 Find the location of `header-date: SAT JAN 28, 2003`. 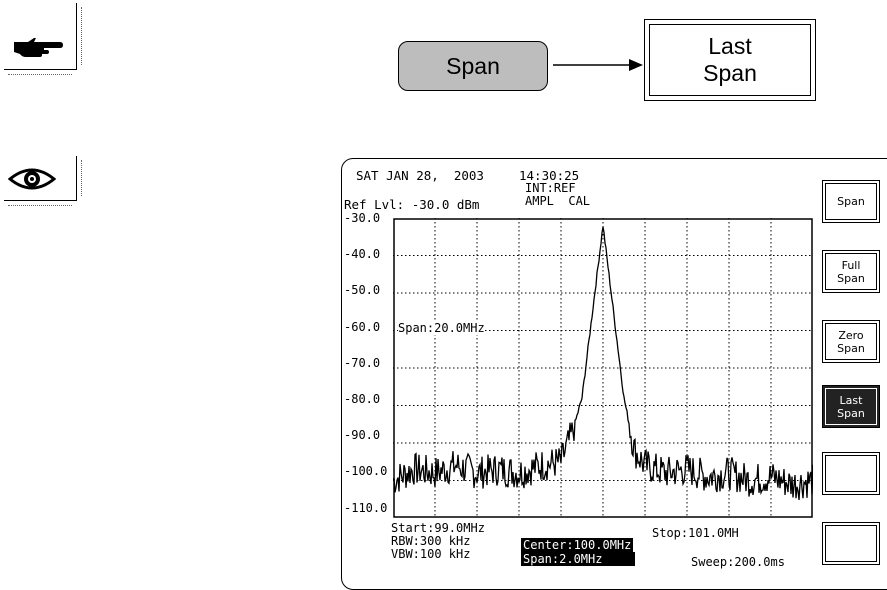

header-date: SAT JAN 28, 2003 is located at coordinates (420, 175).